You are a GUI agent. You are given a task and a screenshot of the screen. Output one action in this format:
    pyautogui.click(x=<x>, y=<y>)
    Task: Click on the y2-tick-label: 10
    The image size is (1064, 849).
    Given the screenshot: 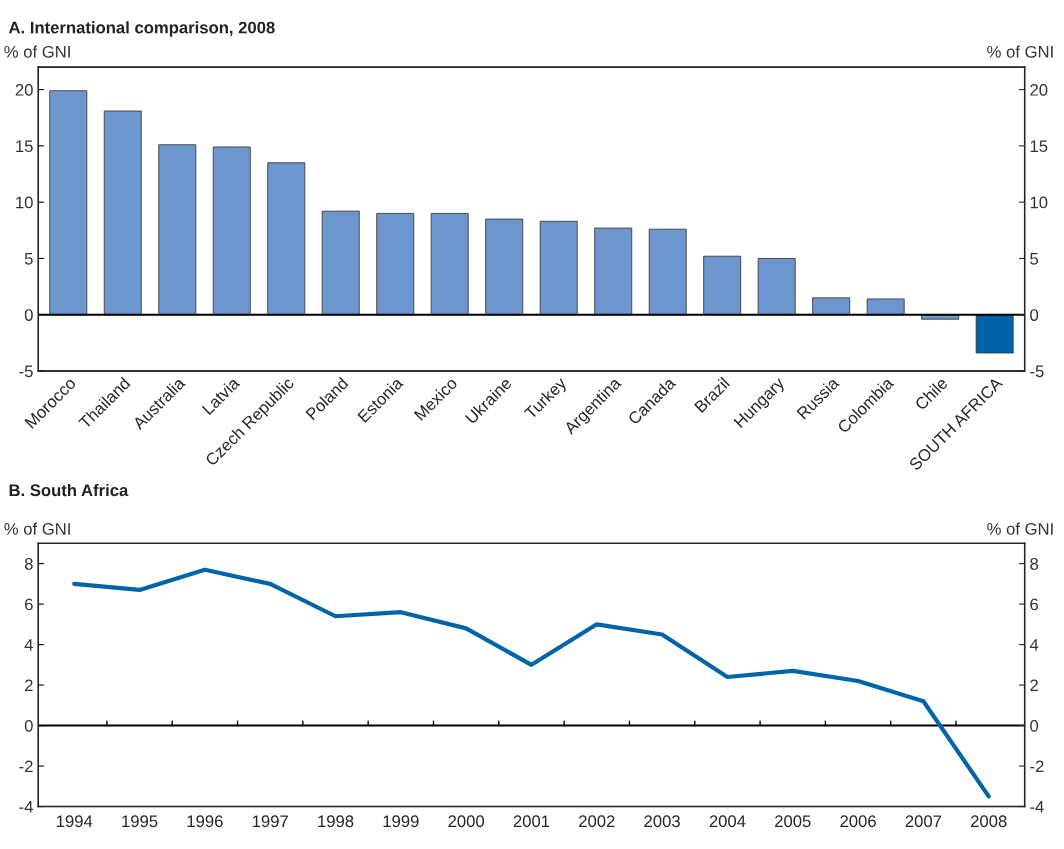 What is the action you would take?
    pyautogui.click(x=1039, y=202)
    